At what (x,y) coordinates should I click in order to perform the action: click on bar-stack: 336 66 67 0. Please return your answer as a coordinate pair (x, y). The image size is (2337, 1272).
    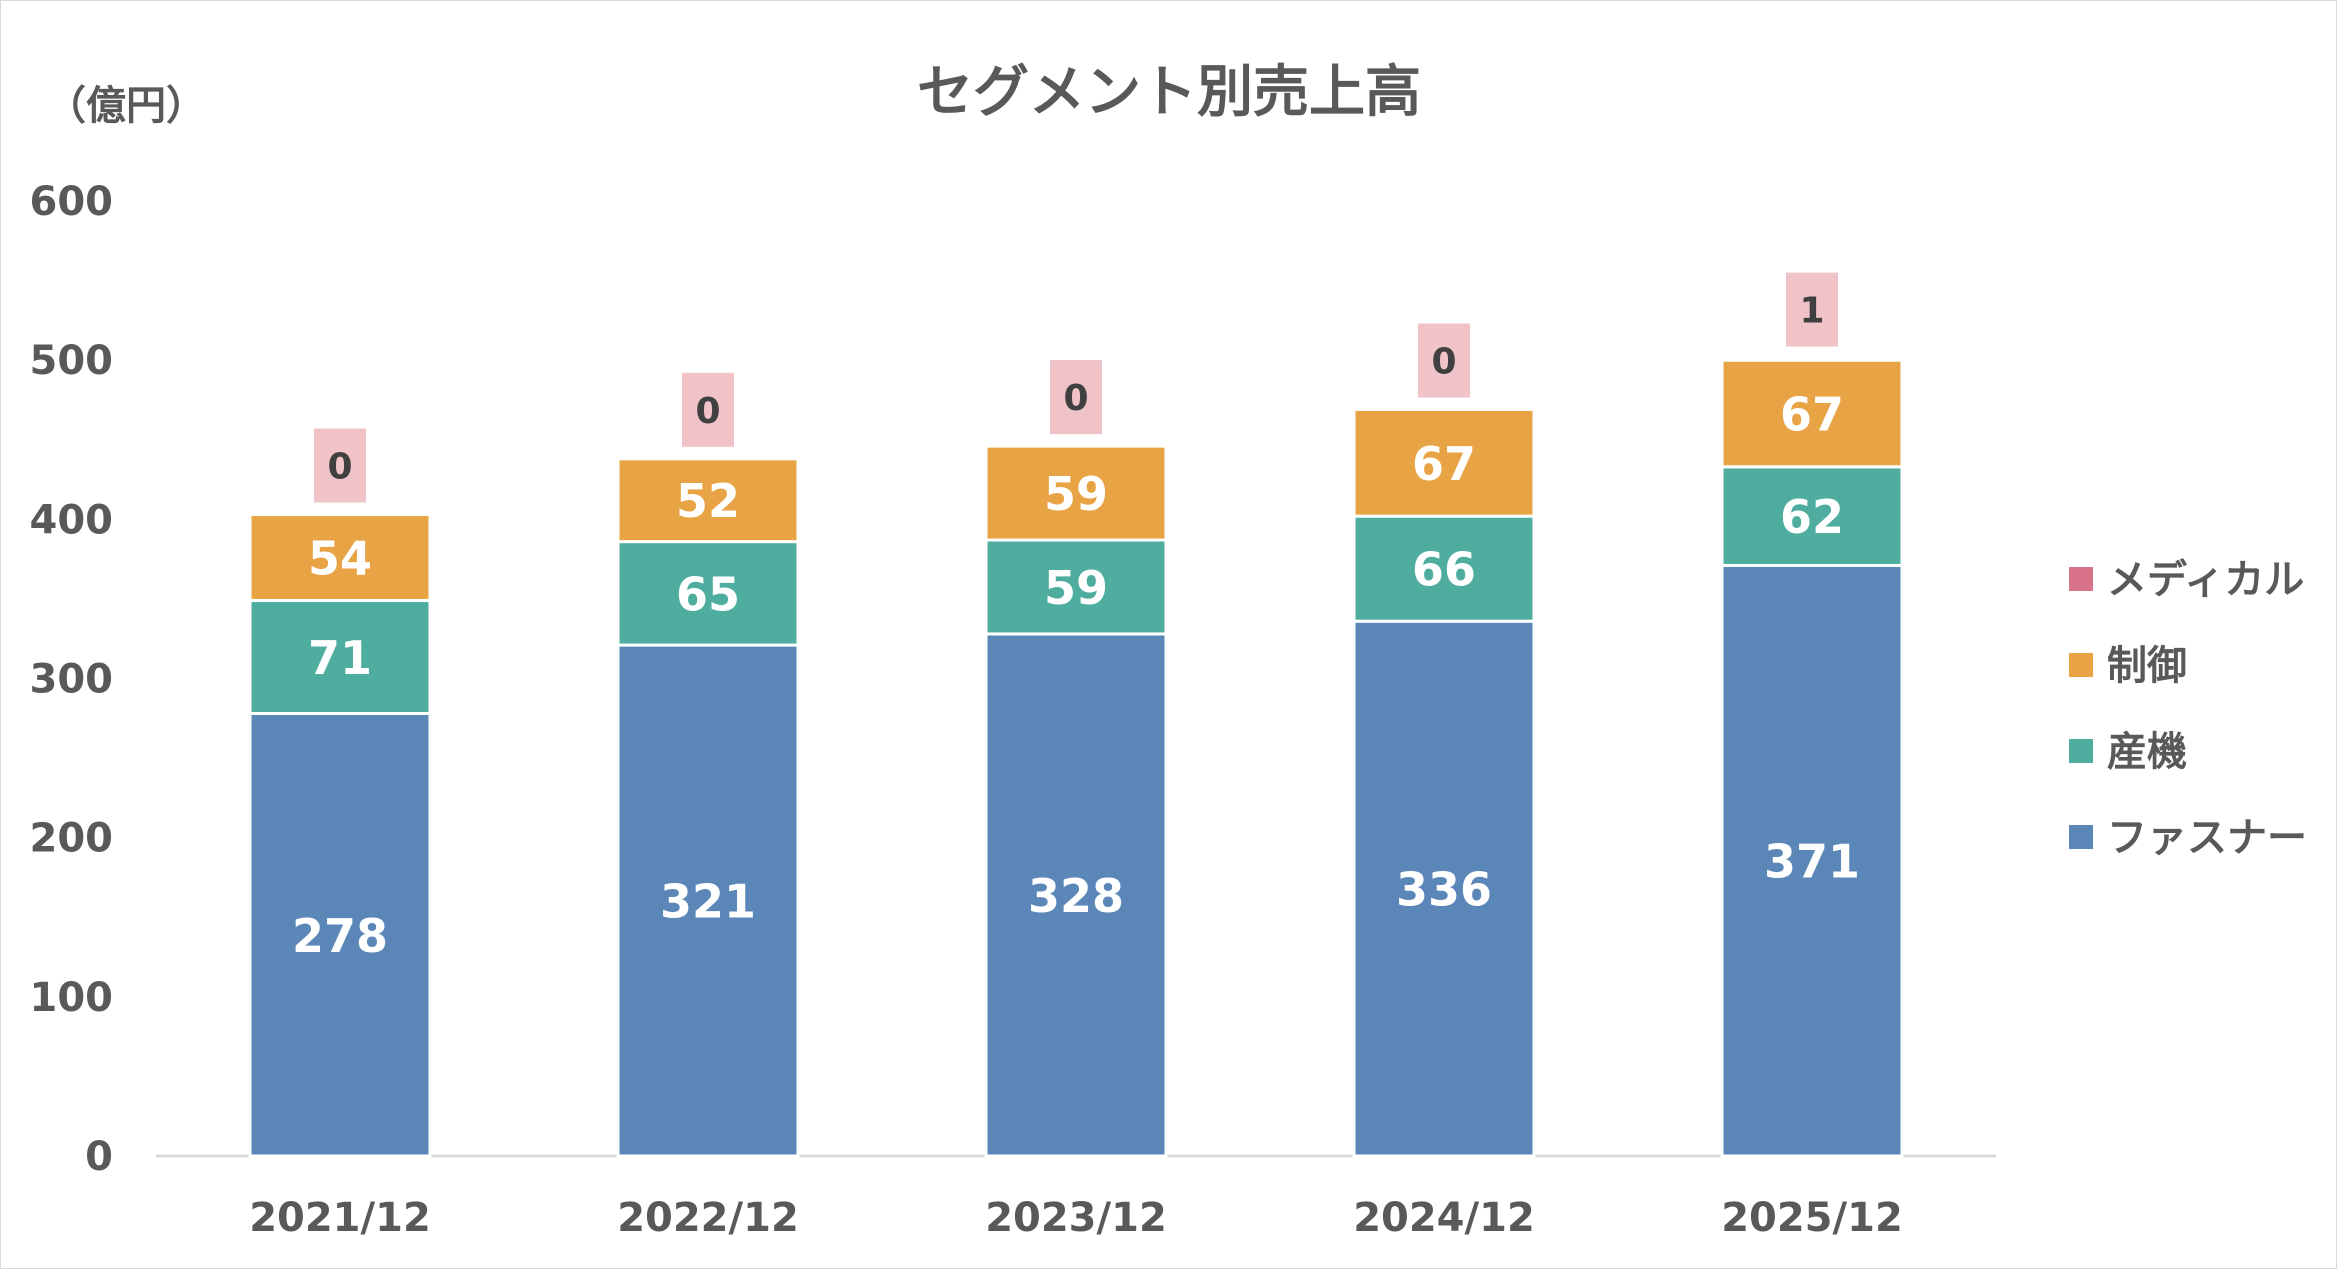
    Looking at the image, I should click on (1444, 740).